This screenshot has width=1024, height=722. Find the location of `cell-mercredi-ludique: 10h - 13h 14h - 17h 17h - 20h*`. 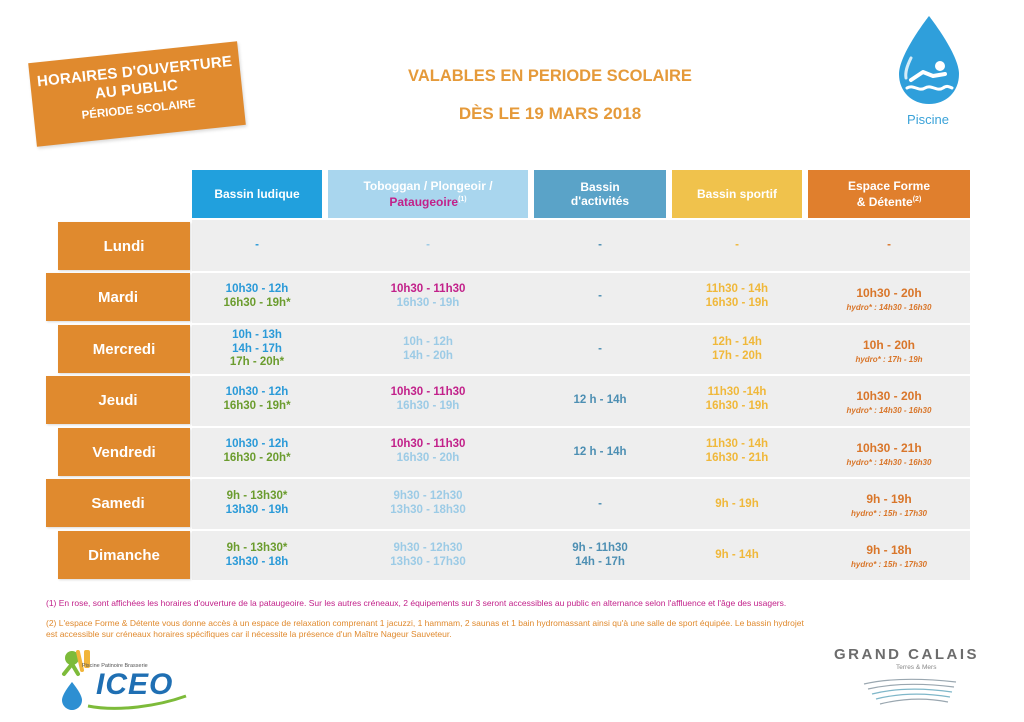

cell-mercredi-ludique: 10h - 13h 14h - 17h 17h - 20h* is located at coordinates (257, 348).